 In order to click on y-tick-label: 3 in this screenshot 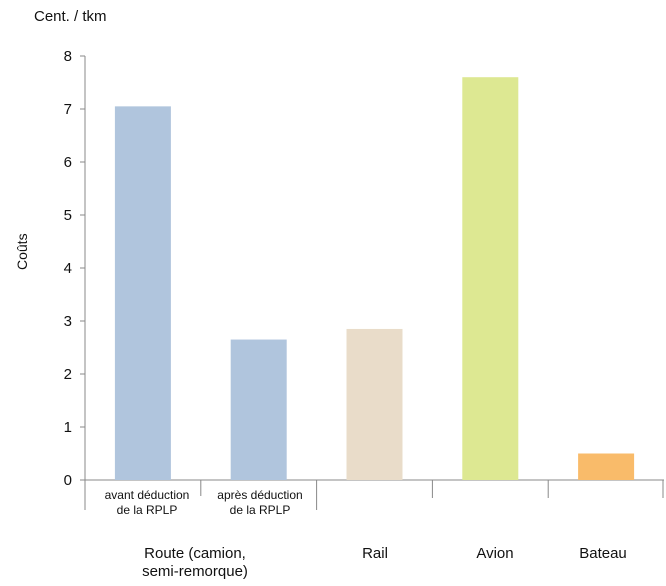, I will do `click(68, 321)`.